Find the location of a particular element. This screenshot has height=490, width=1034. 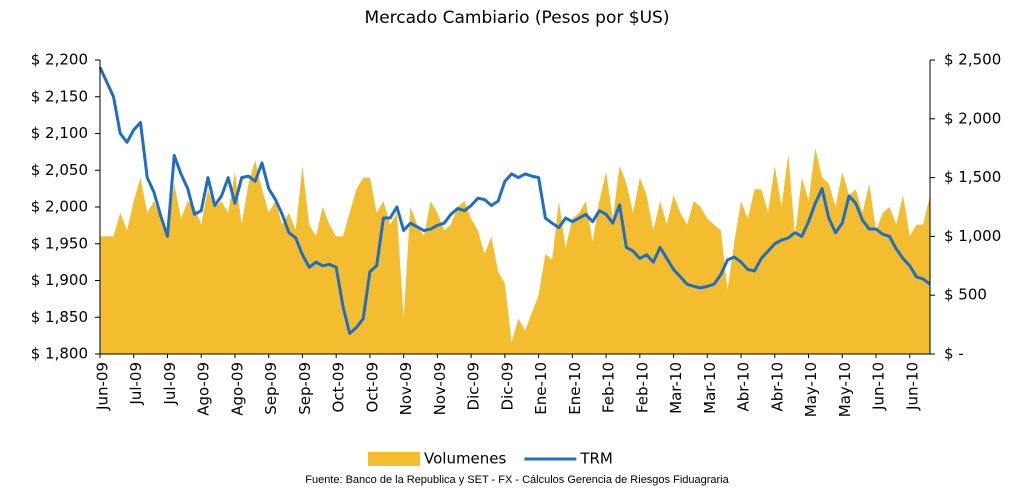

y-tick-label: $ 2,000 is located at coordinates (59, 207).